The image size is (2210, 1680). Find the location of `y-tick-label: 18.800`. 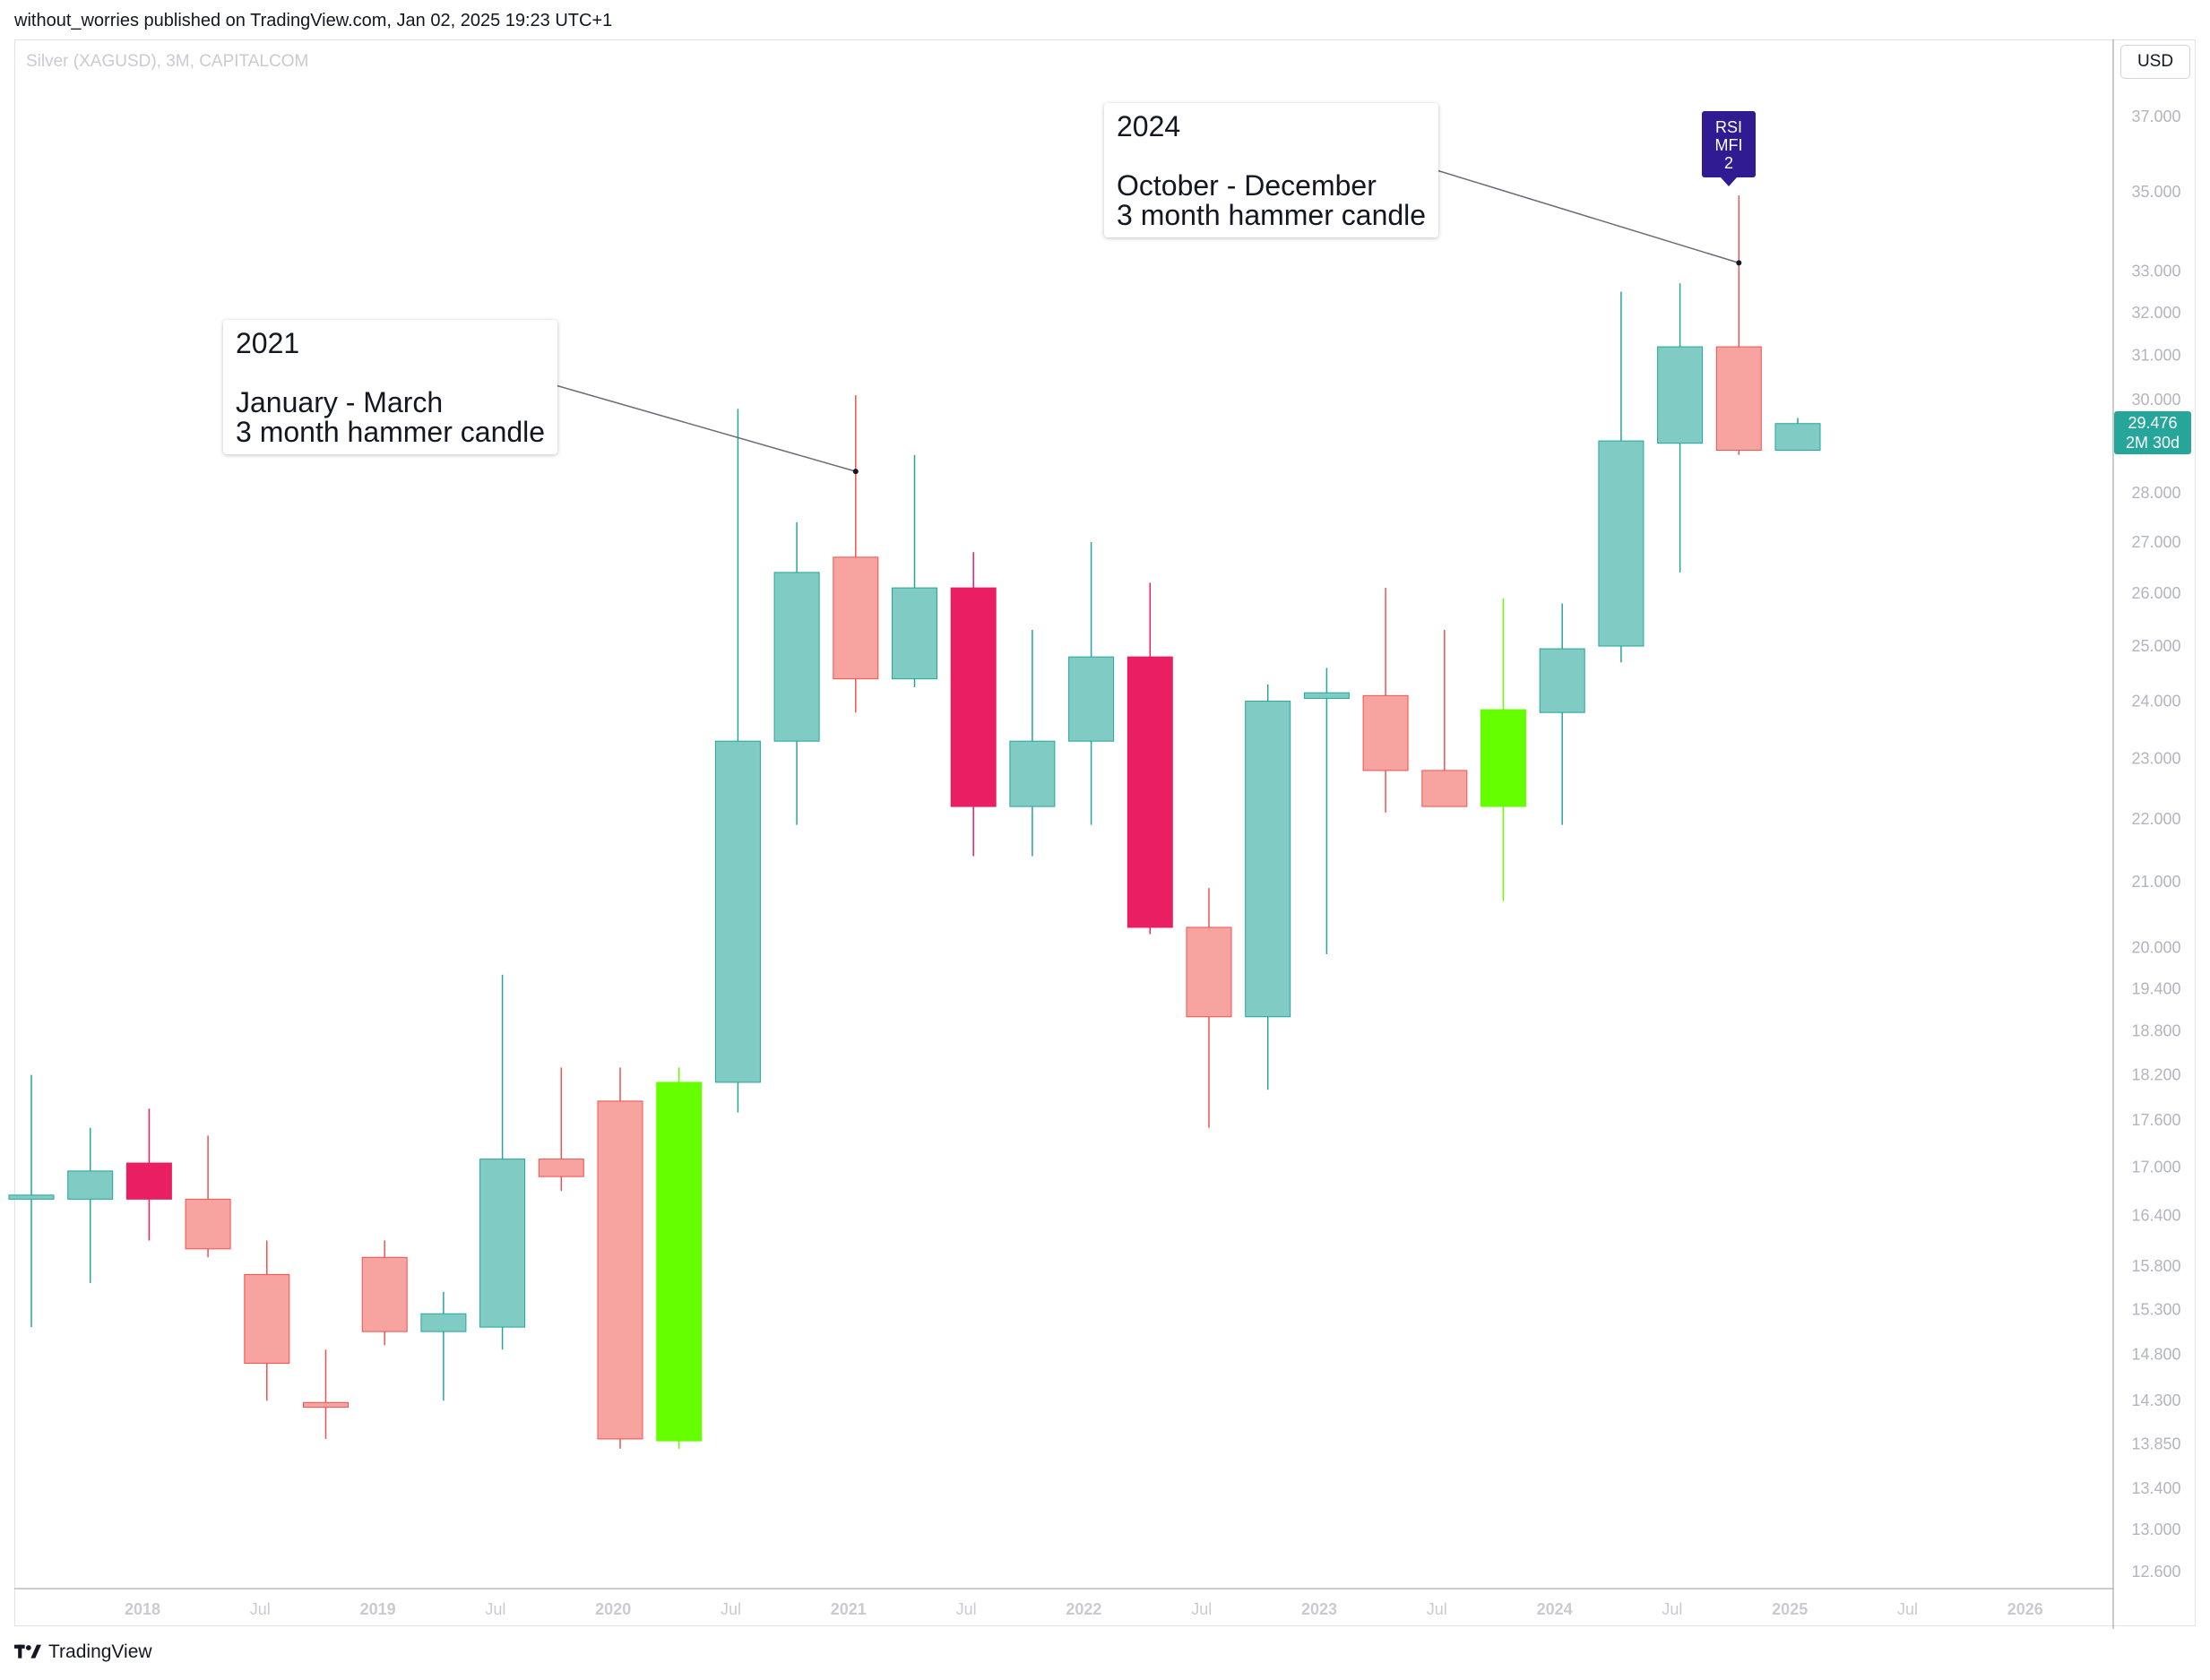

y-tick-label: 18.800 is located at coordinates (2156, 1031).